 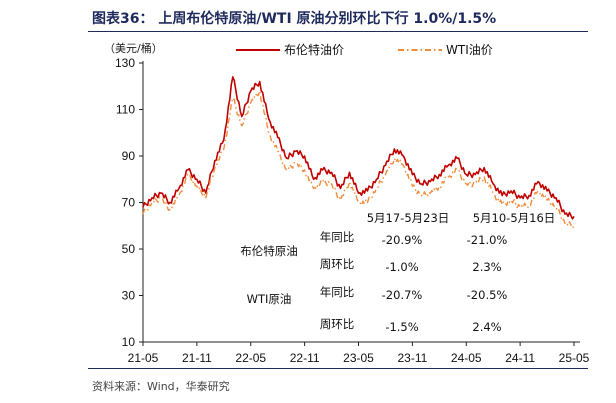 I want to click on y-tick-label: 50, so click(x=129, y=249).